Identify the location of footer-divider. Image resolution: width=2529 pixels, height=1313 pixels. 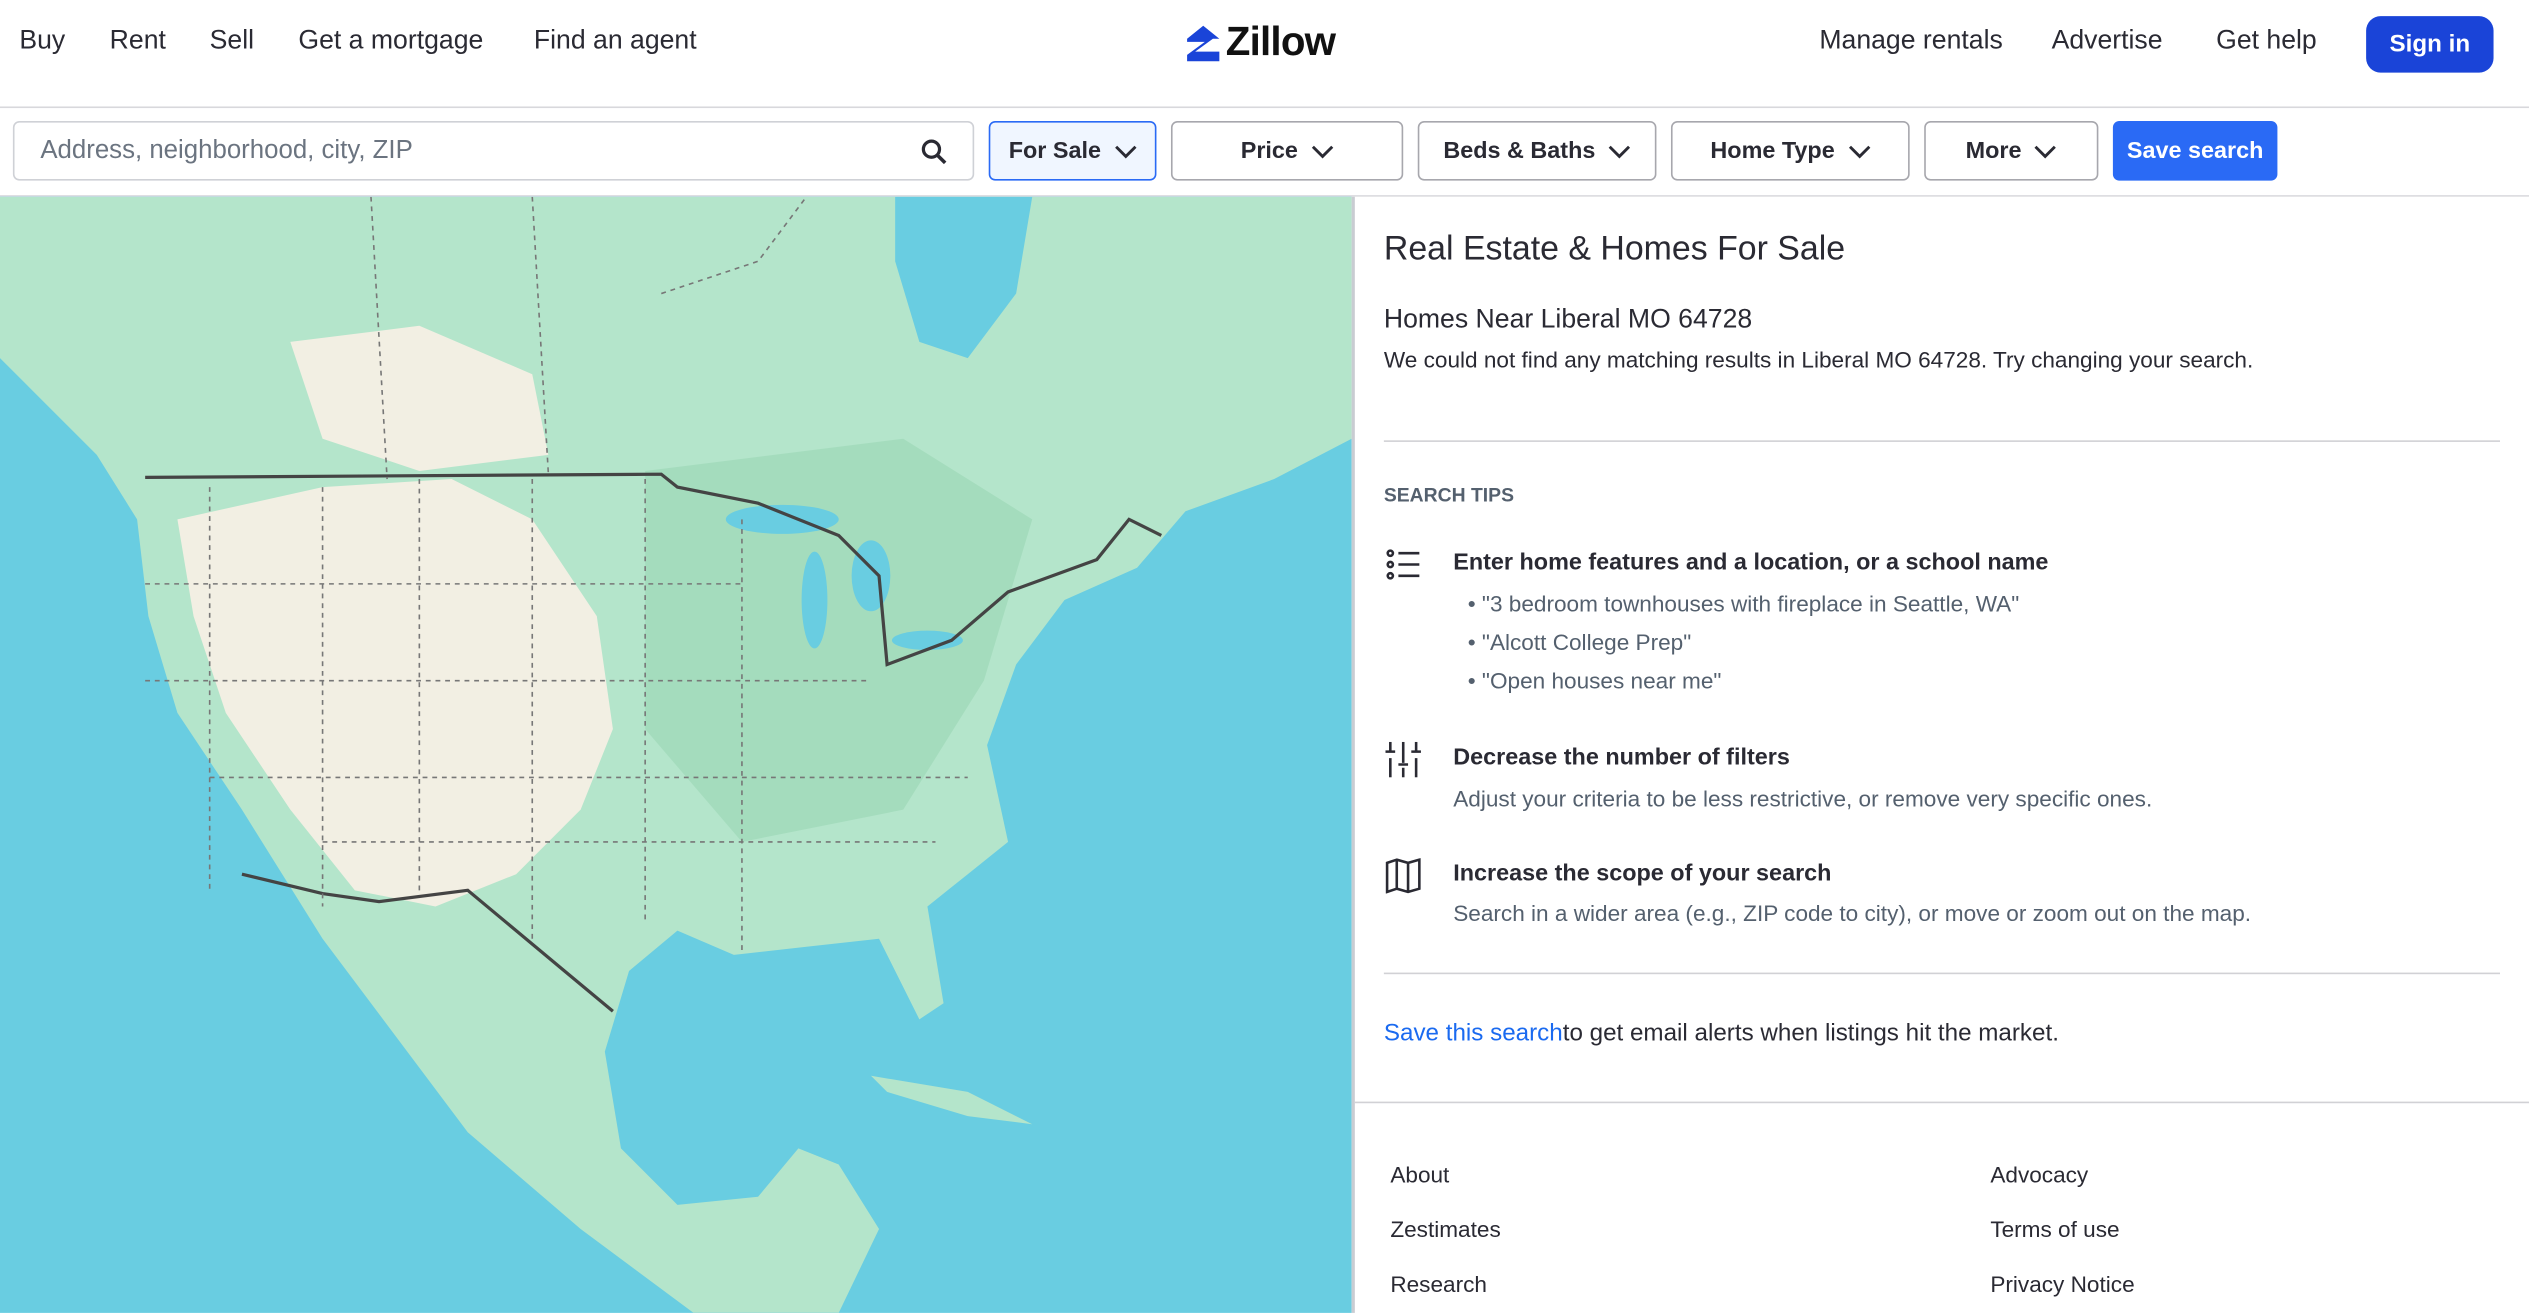
(1941, 1102).